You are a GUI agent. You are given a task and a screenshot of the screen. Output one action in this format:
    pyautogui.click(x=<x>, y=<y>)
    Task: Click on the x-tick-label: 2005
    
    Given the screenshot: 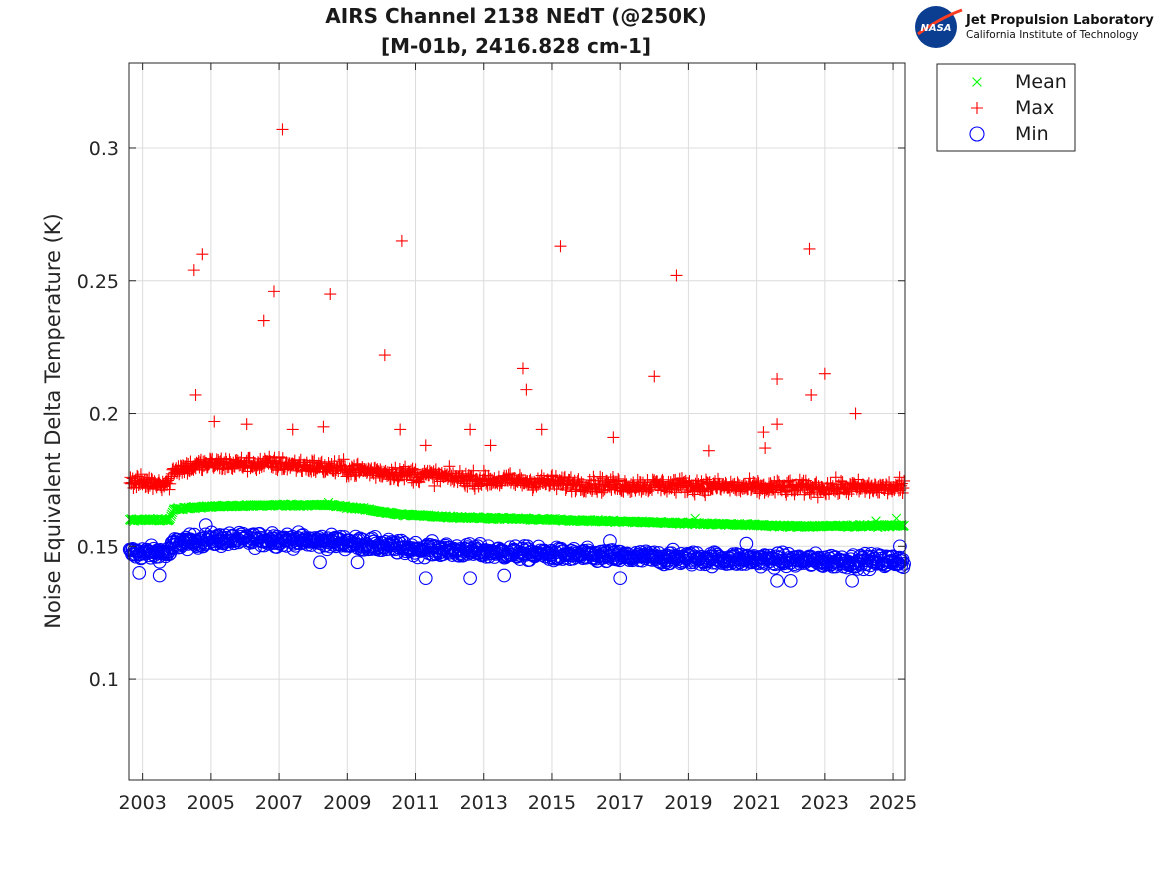 What is the action you would take?
    pyautogui.click(x=211, y=803)
    